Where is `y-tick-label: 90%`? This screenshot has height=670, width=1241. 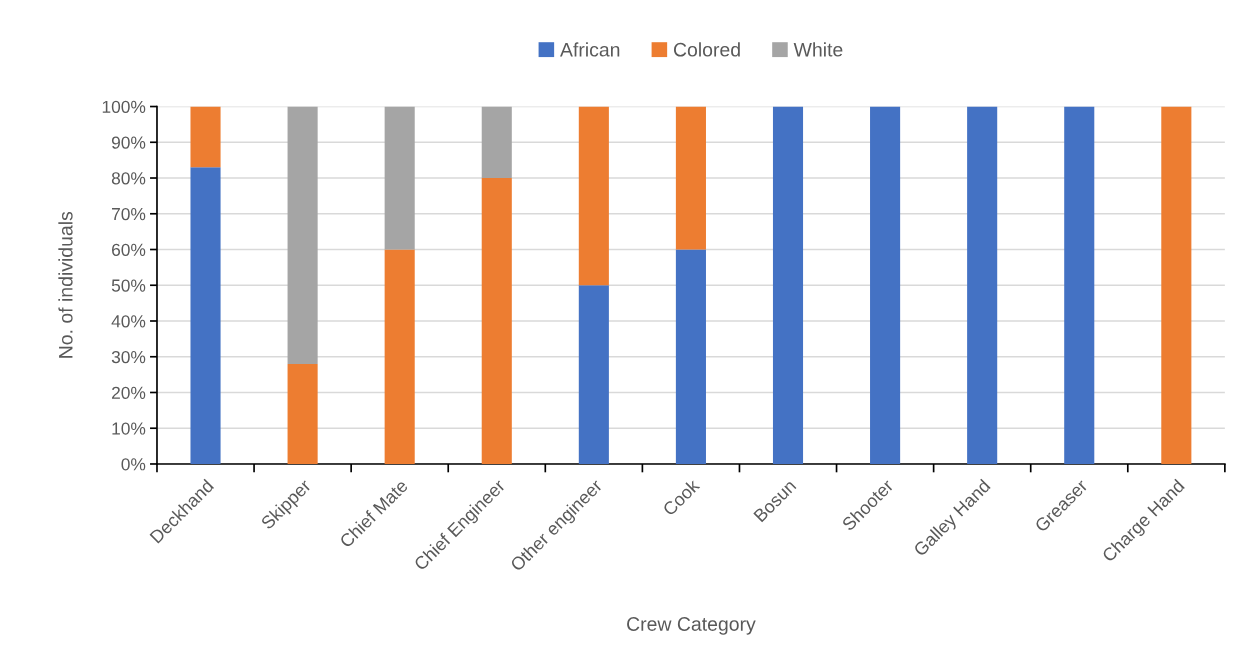
y-tick-label: 90% is located at coordinates (128, 142).